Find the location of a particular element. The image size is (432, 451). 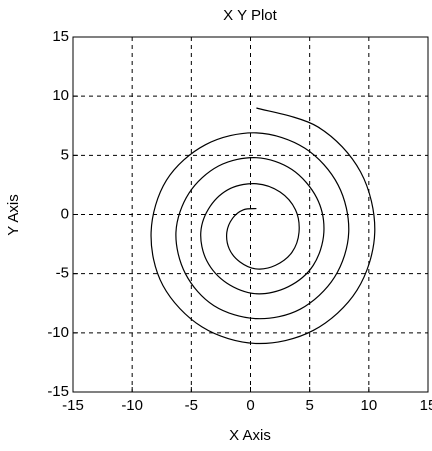

x-axis-label: X Axis is located at coordinates (250, 435).